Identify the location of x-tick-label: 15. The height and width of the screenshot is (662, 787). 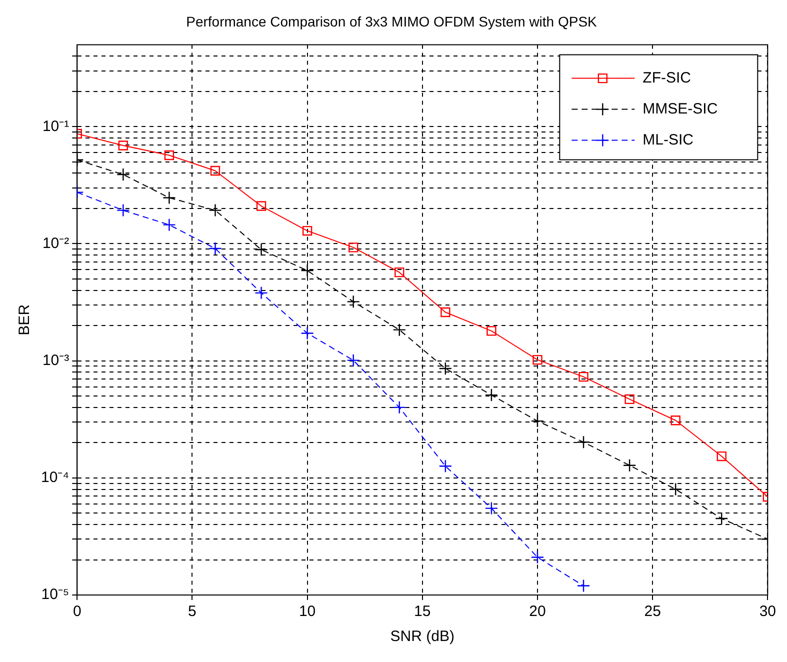
(422, 611).